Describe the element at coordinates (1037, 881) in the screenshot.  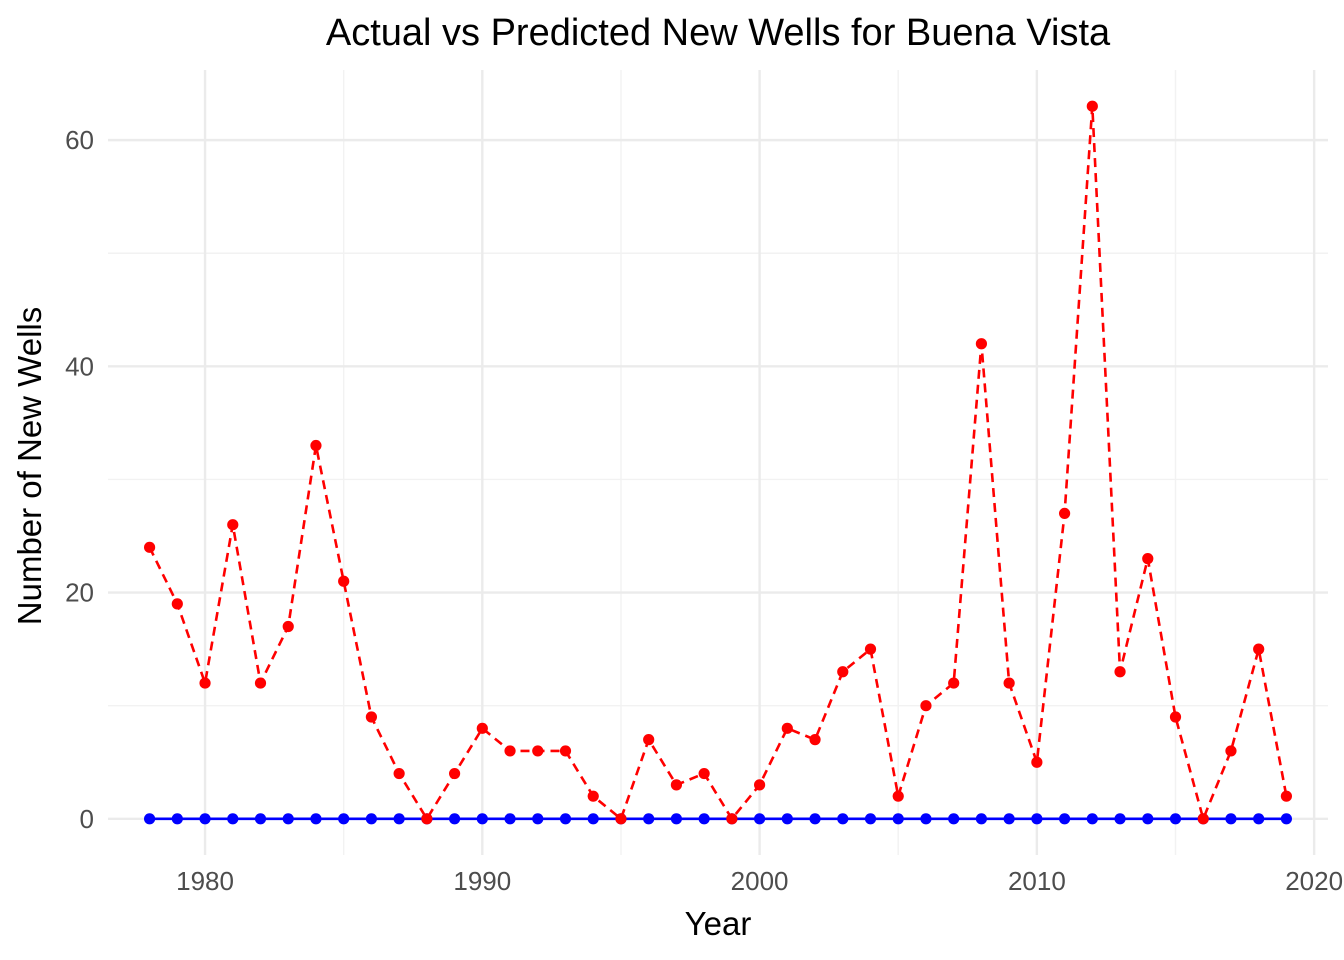
I see `x-tick-label: 2010` at that location.